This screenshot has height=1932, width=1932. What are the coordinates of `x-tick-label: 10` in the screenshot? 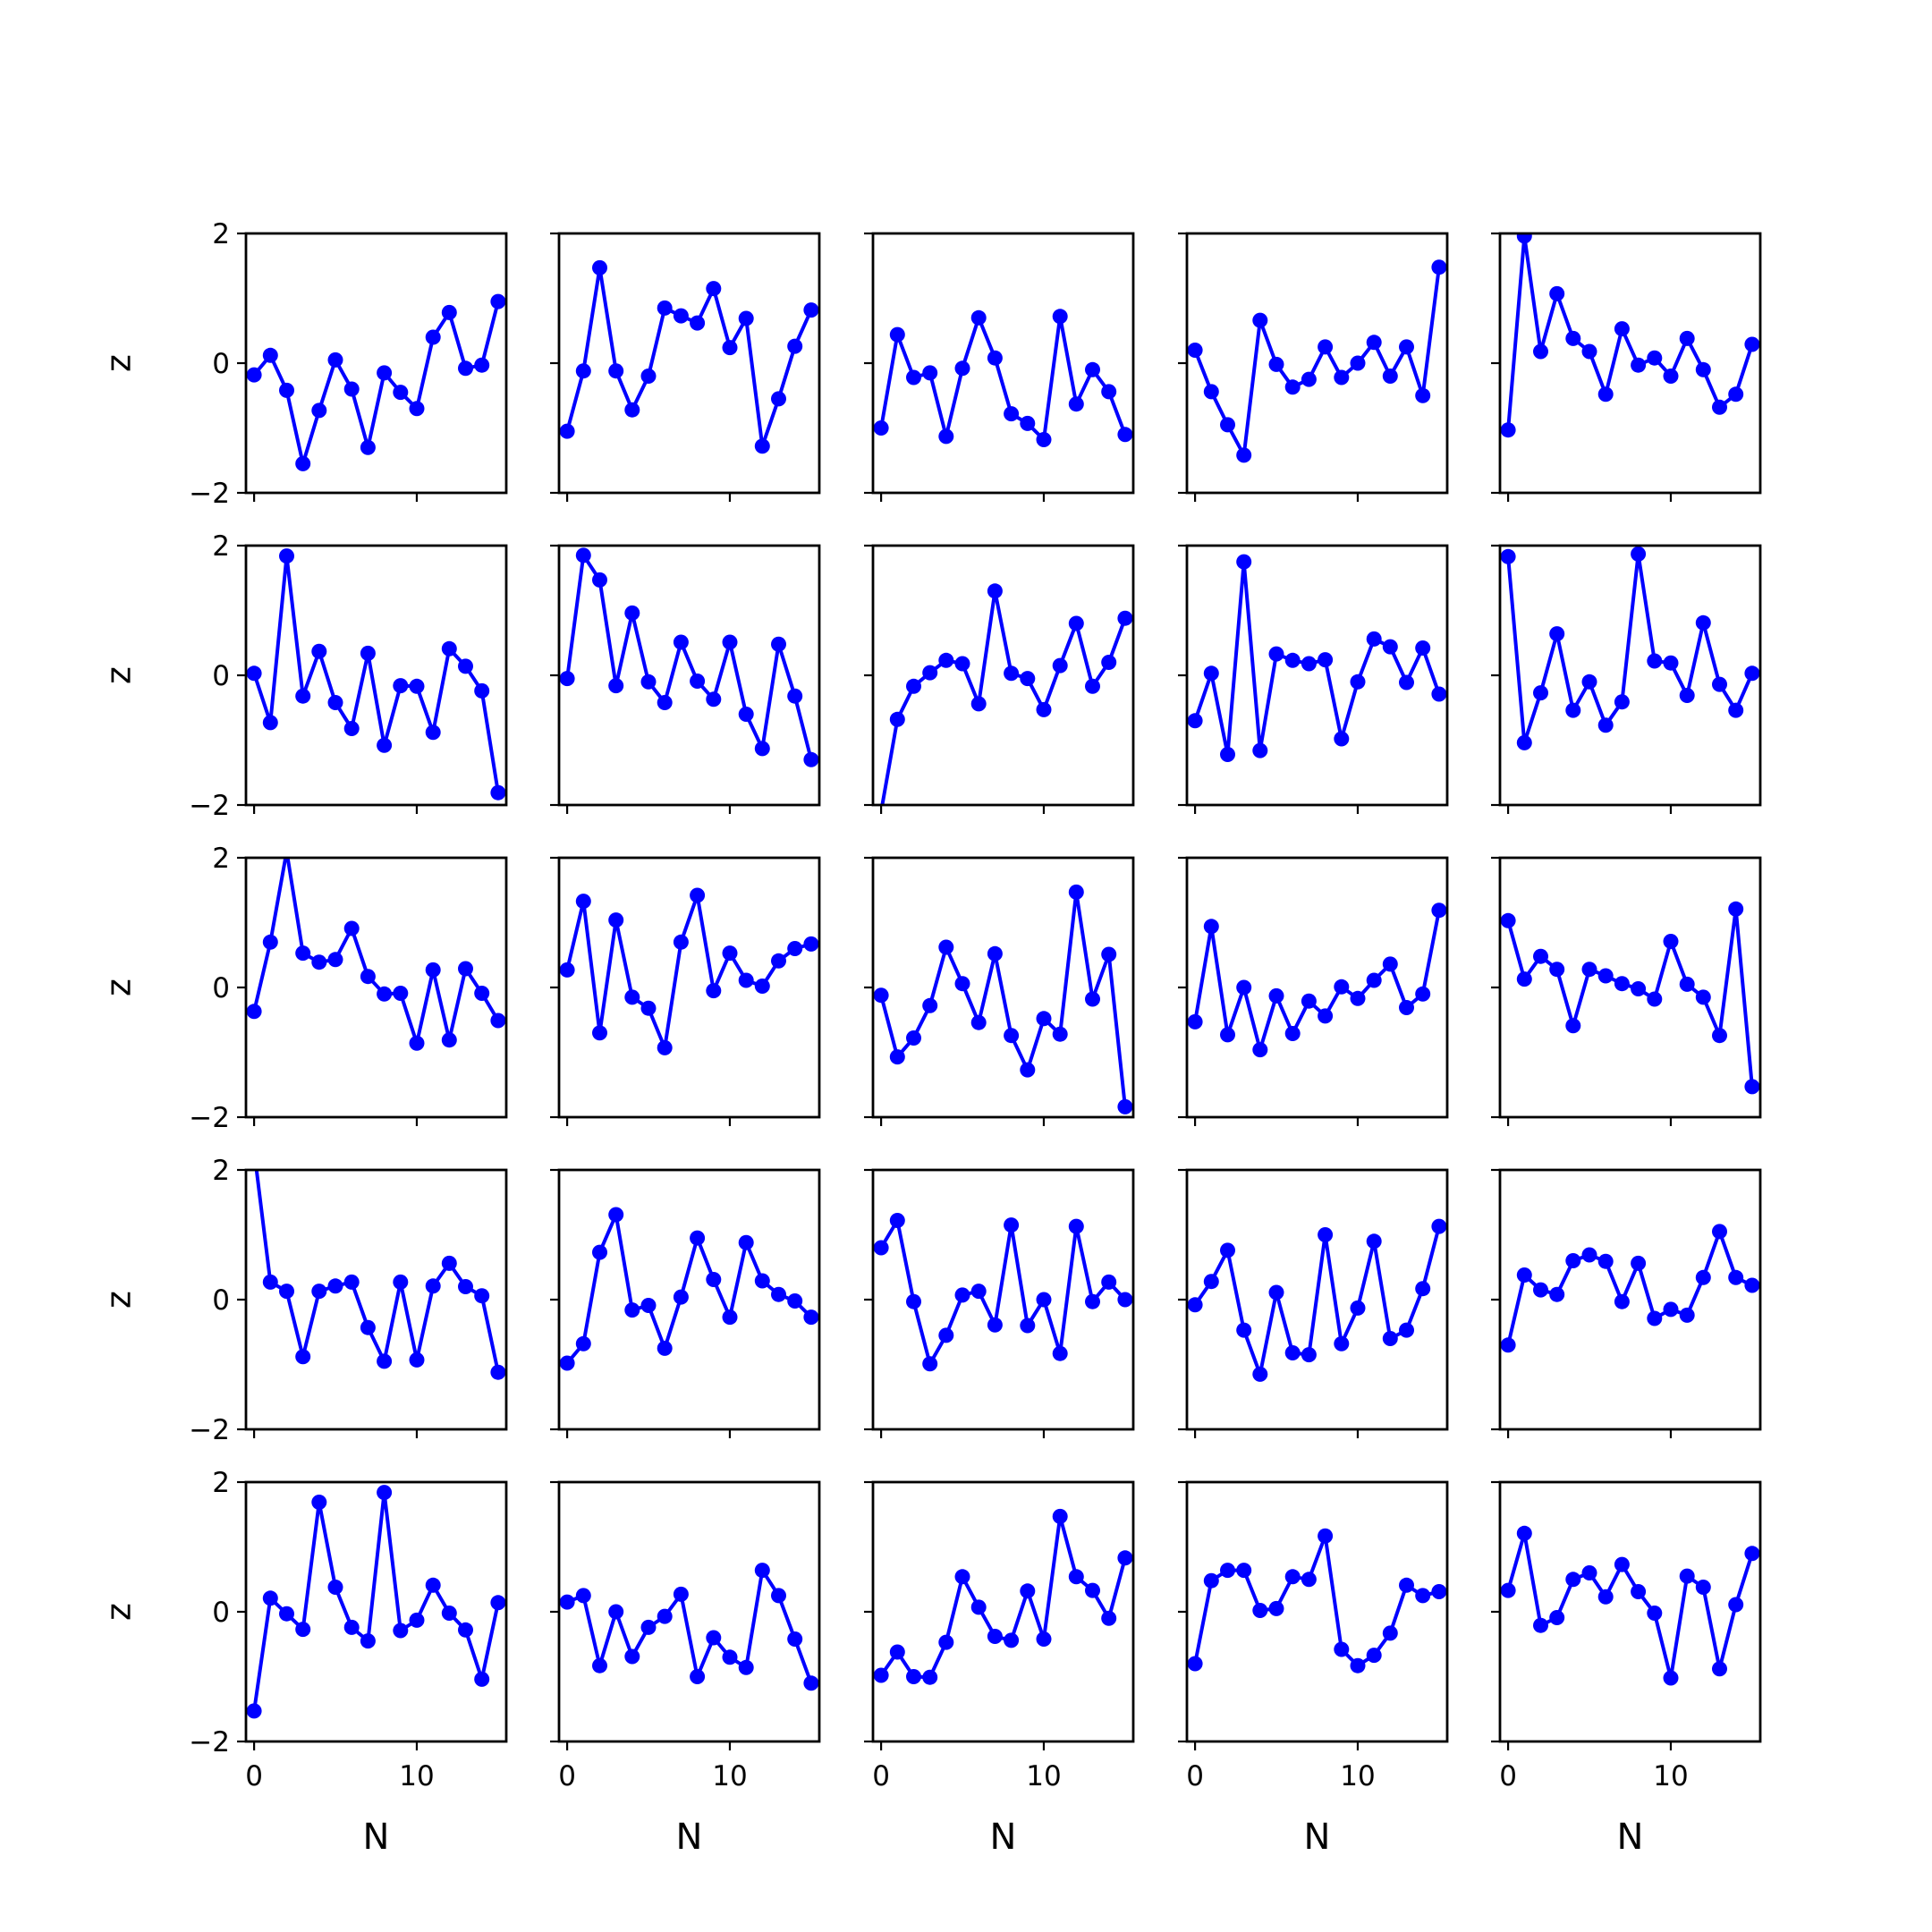 It's located at (416, 1776).